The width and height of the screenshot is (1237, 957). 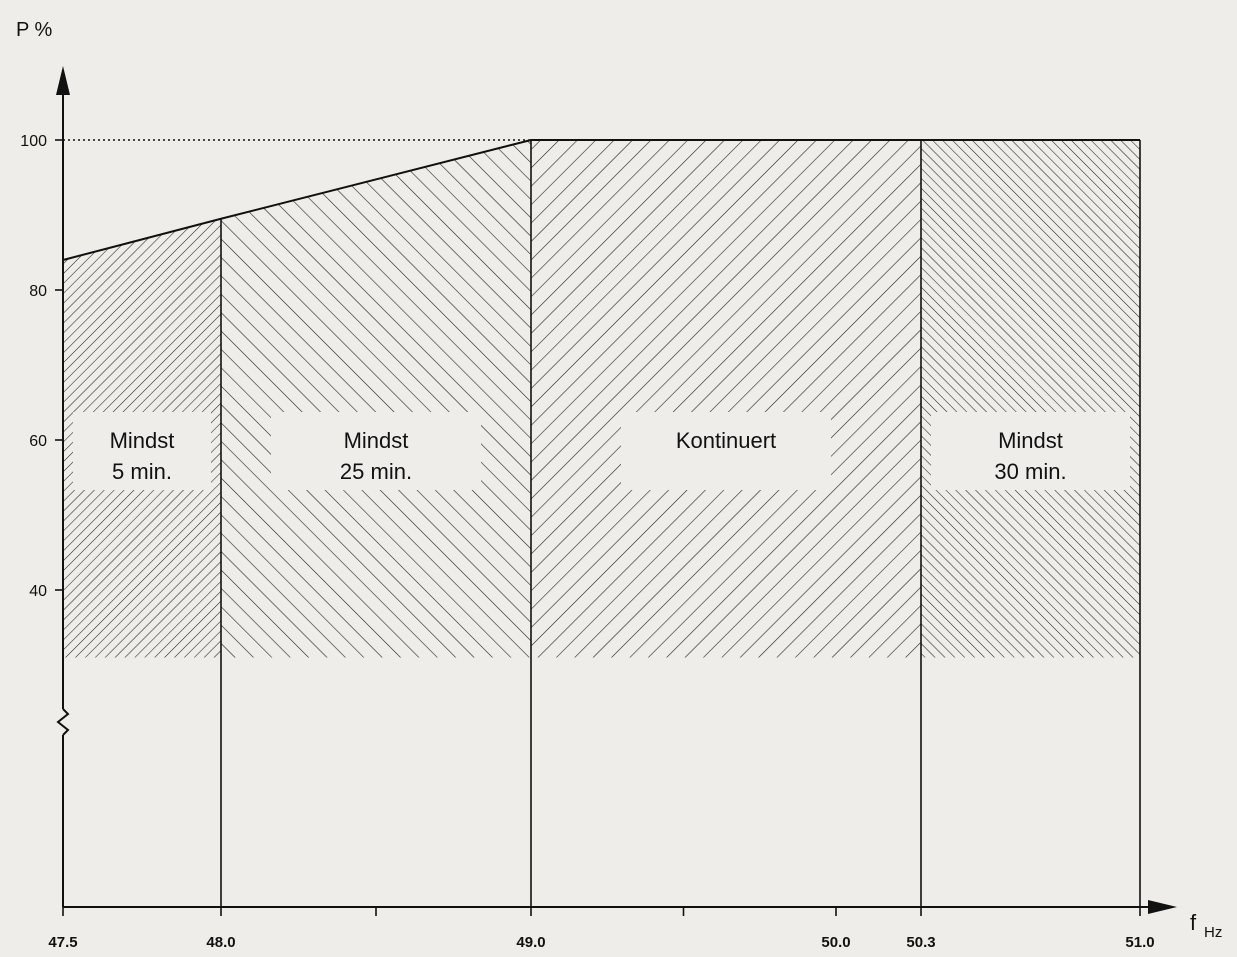 What do you see at coordinates (601, 200) in the screenshot?
I see `power-limit-line` at bounding box center [601, 200].